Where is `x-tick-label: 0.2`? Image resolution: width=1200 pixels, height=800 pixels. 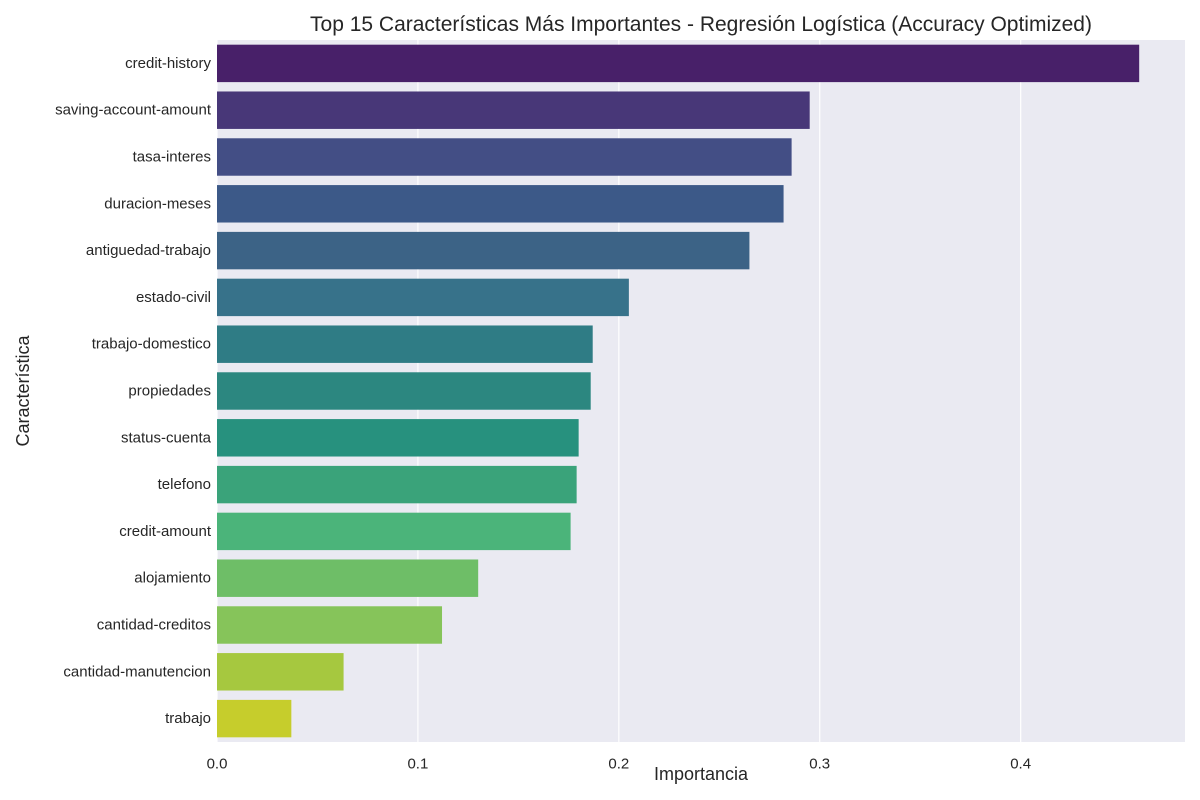
x-tick-label: 0.2 is located at coordinates (618, 763).